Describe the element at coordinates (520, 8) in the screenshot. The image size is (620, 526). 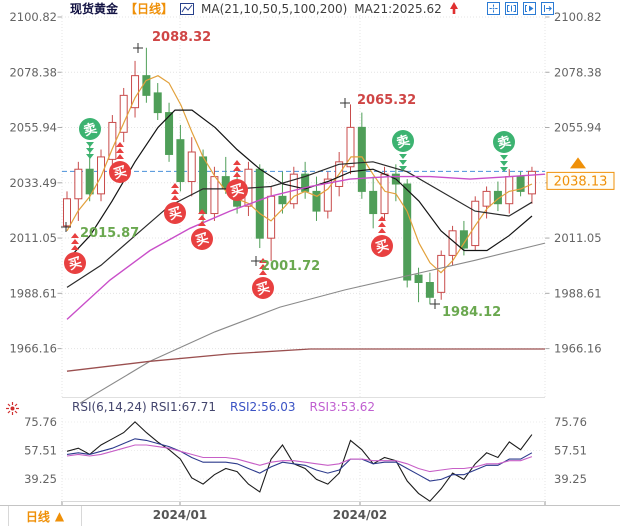
I see `chart-toolbar` at that location.